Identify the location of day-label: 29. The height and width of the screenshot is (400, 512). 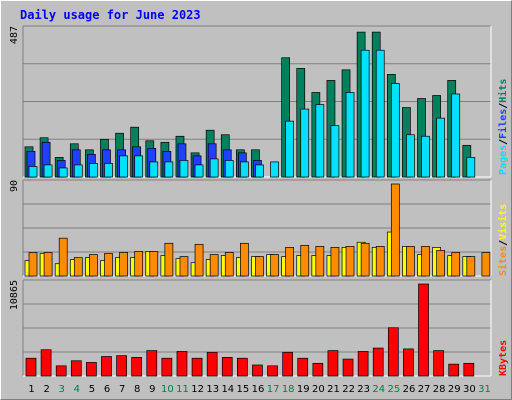
(454, 389).